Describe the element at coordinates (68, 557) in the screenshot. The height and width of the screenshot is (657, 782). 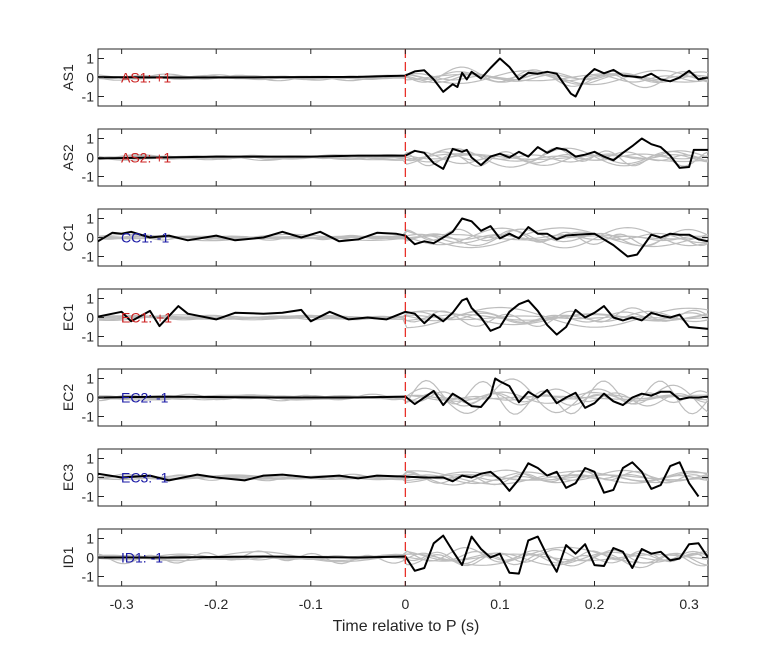
I see `panel-ylabel: ID1` at that location.